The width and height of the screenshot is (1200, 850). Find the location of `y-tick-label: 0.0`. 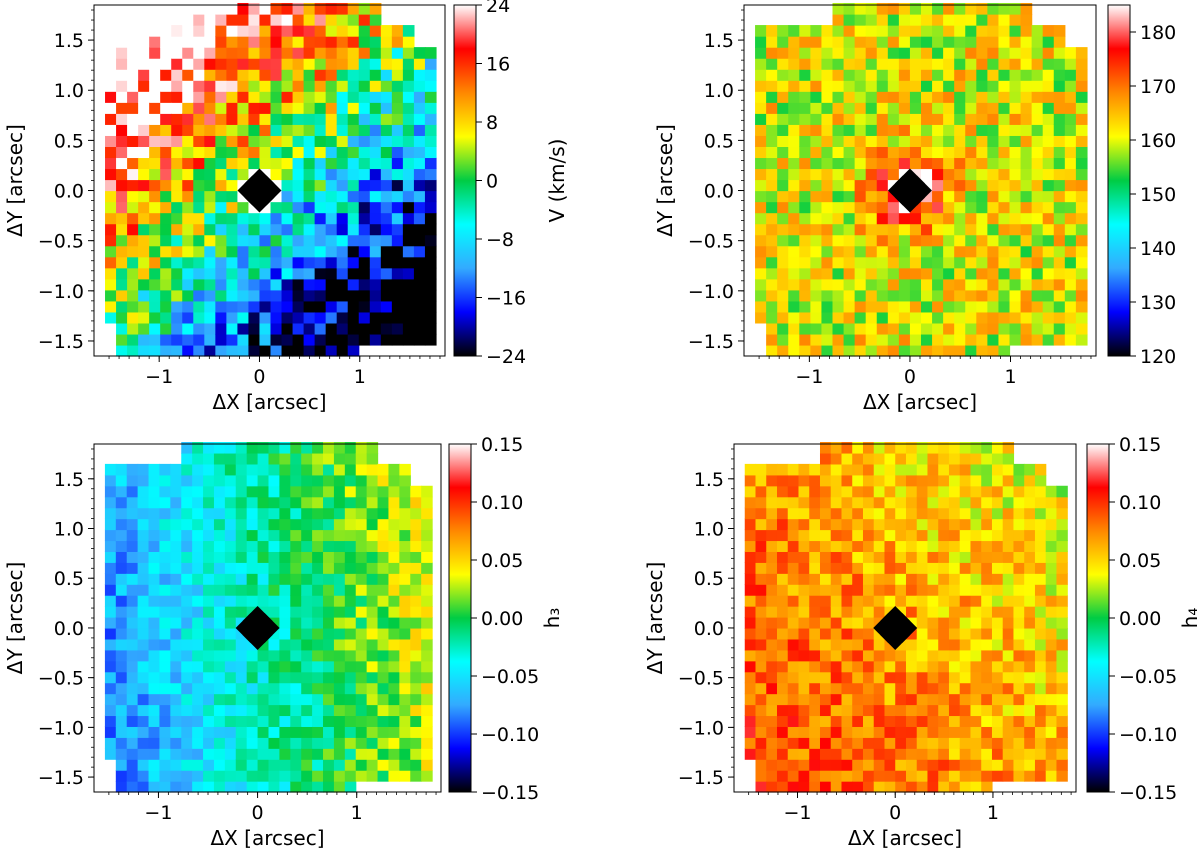

y-tick-label: 0.0 is located at coordinates (69, 629).